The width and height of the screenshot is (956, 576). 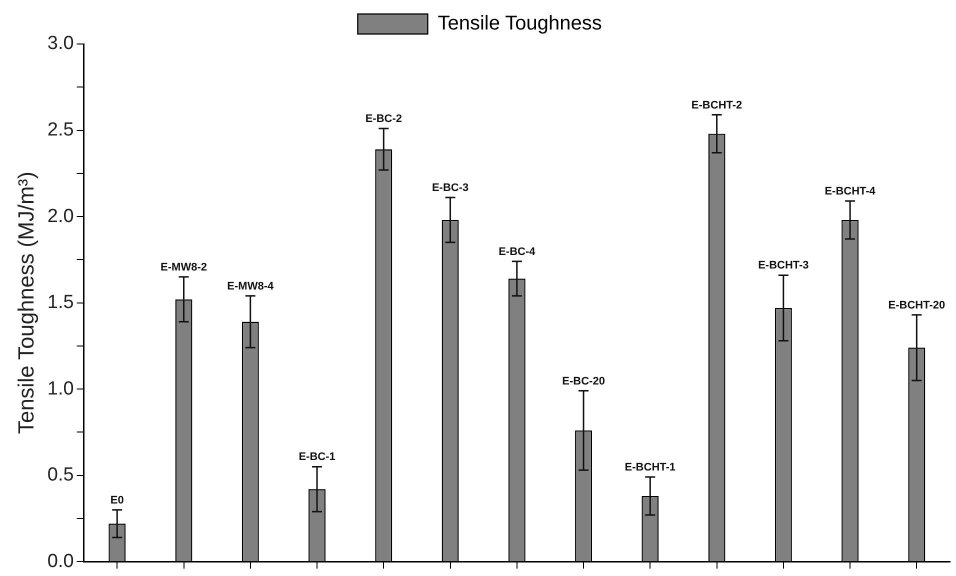 I want to click on x-tick-label: E-BC-3, so click(x=450, y=188).